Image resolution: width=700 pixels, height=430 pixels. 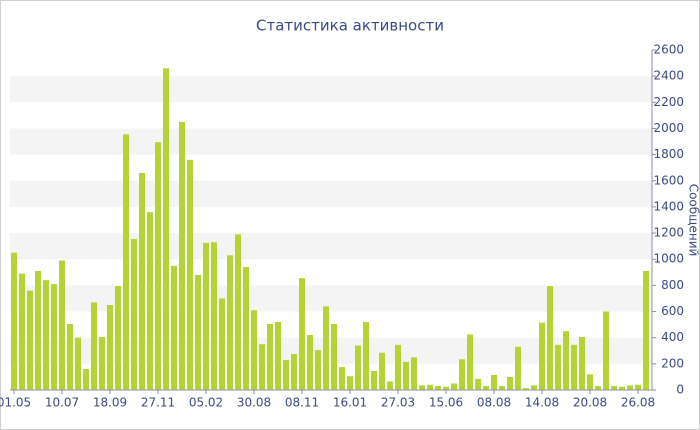 What do you see at coordinates (672, 285) in the screenshot?
I see `y-tick-label: 800` at bounding box center [672, 285].